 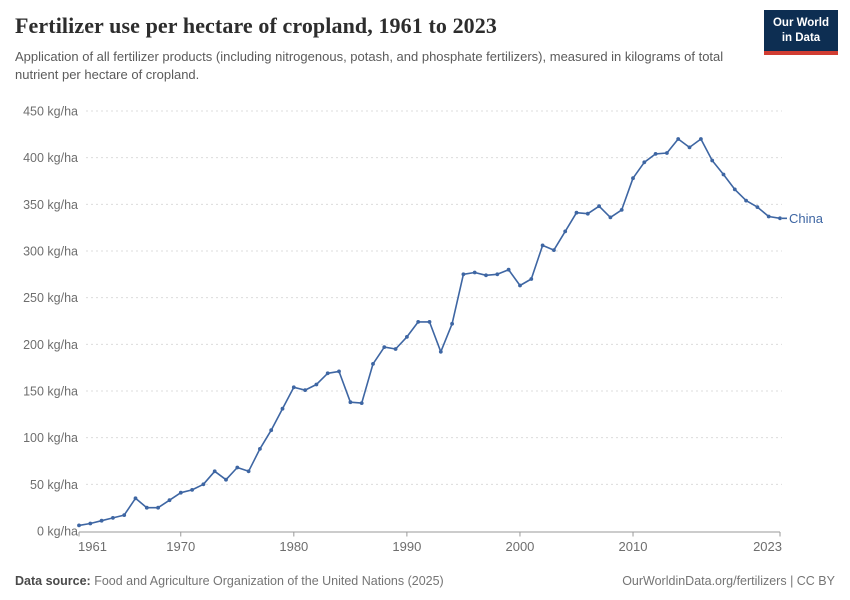 I want to click on data-source-label: Data source:, so click(x=53, y=581).